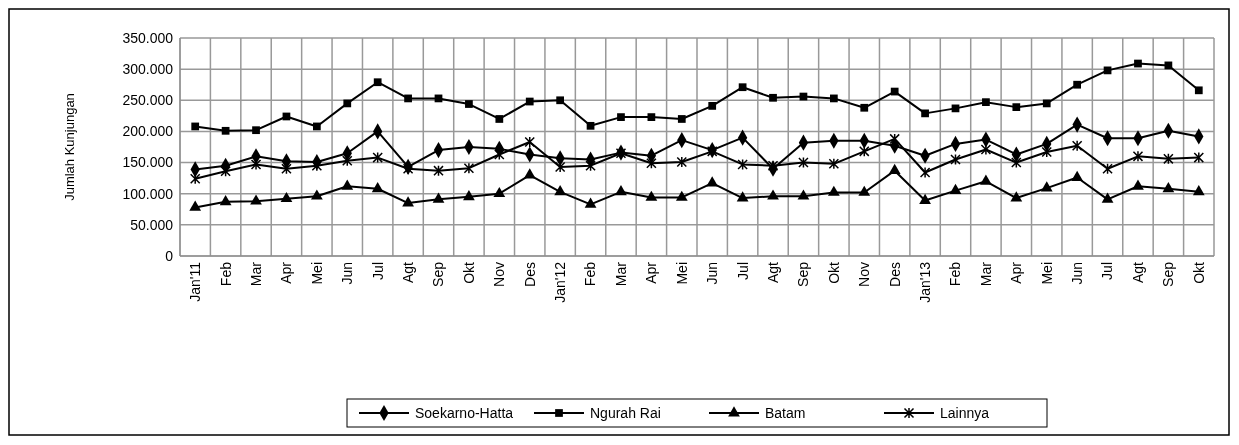 The height and width of the screenshot is (445, 1239). What do you see at coordinates (148, 193) in the screenshot?
I see `y-tick-label: 100.000` at bounding box center [148, 193].